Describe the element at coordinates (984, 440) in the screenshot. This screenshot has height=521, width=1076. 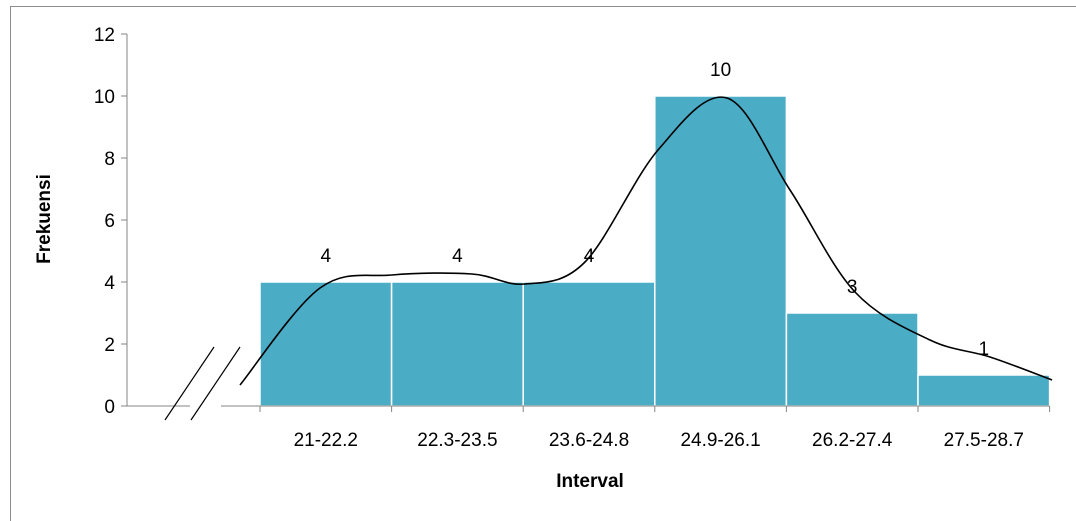
I see `x-tick-label: 27.5-28.7` at that location.